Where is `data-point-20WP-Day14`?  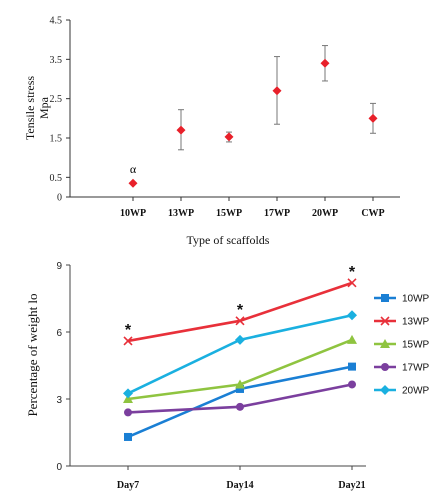
data-point-20WP-Day14 is located at coordinates (240, 339).